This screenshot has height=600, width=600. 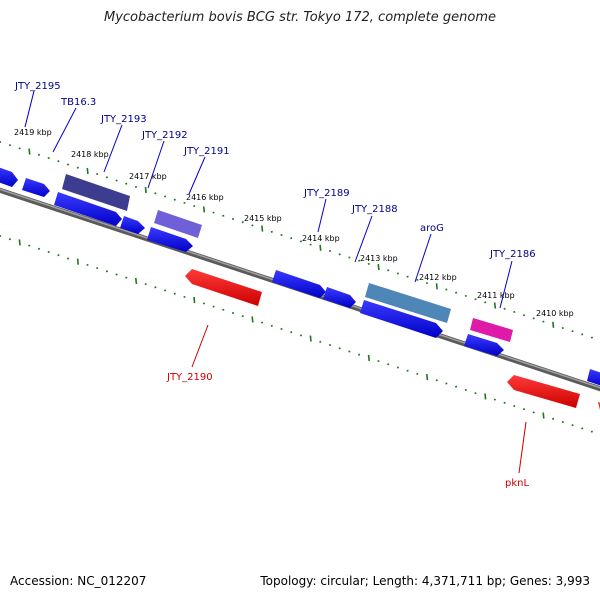 What do you see at coordinates (263, 218) in the screenshot?
I see `kbp-label: 2415 kbp` at bounding box center [263, 218].